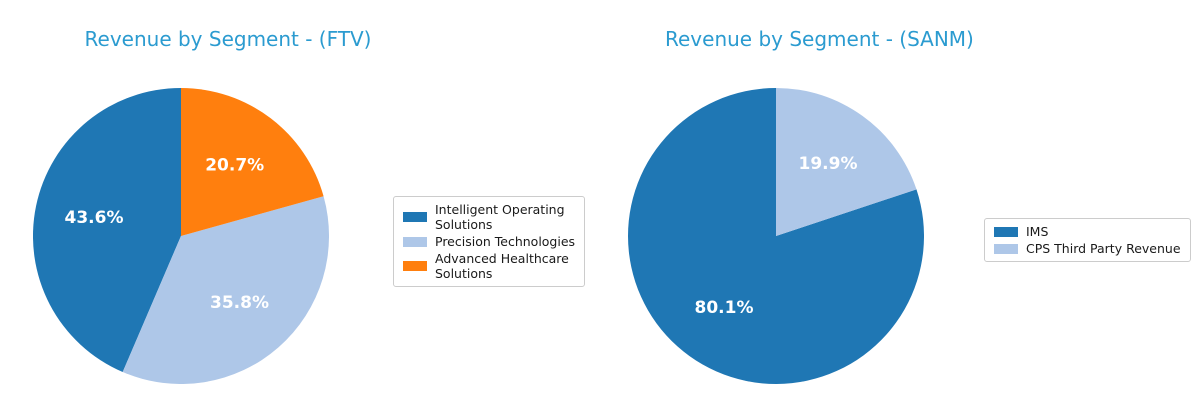  What do you see at coordinates (1087, 231) in the screenshot?
I see `legend-item-ims: IMS` at bounding box center [1087, 231].